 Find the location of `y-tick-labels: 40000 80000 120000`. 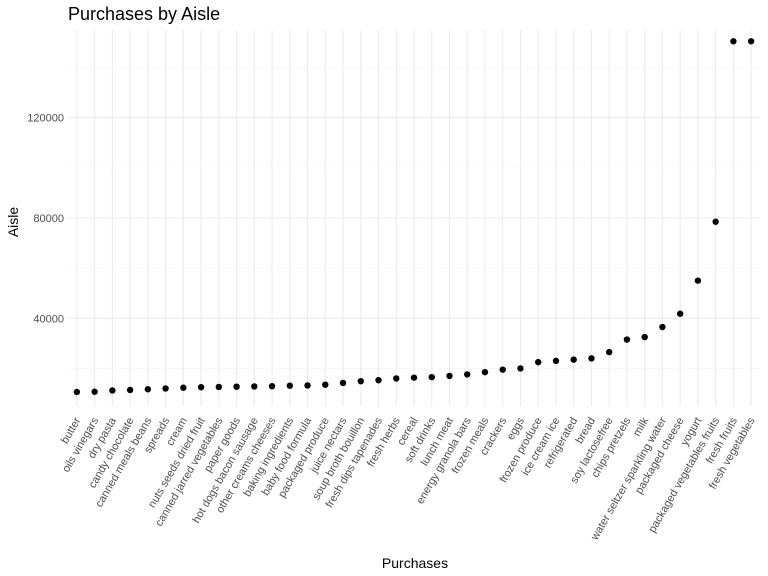

y-tick-labels: 40000 80000 120000 is located at coordinates (45, 219).